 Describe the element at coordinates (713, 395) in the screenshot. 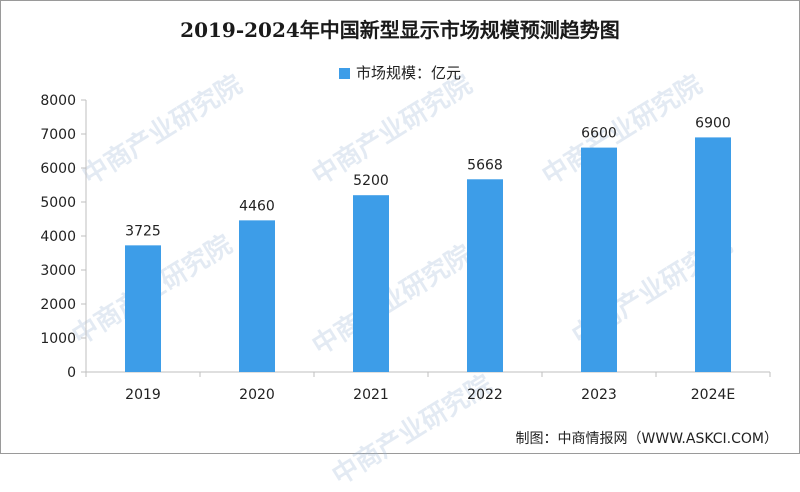

I see `x-tick-label: 2024E` at that location.